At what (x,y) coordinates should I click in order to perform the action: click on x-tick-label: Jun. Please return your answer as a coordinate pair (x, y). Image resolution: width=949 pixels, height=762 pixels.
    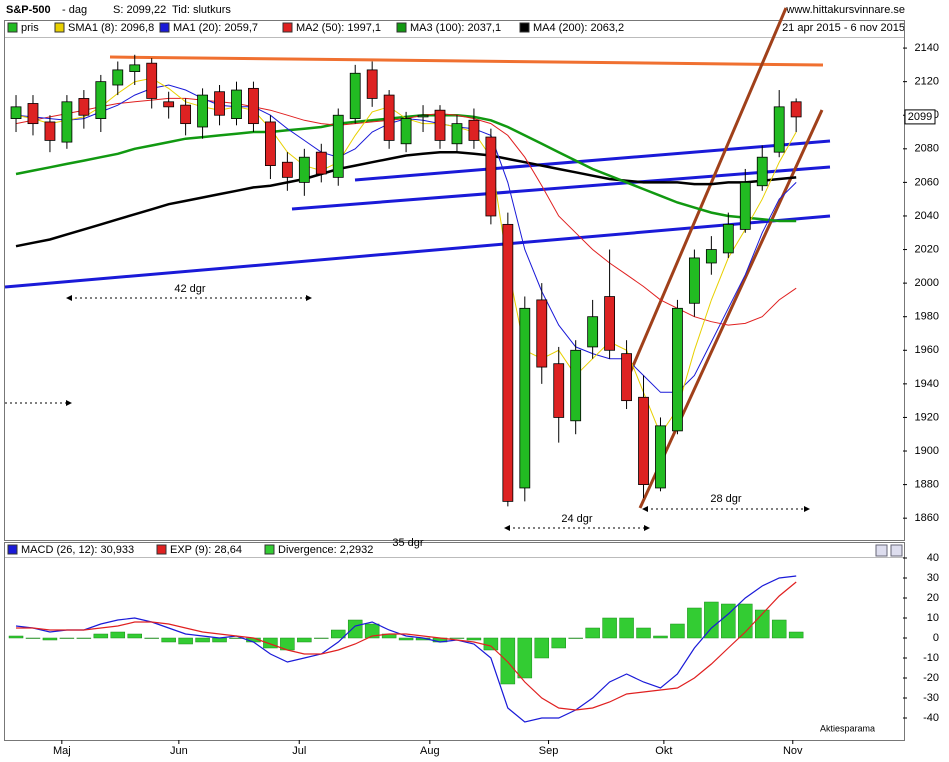
    Looking at the image, I should click on (179, 751).